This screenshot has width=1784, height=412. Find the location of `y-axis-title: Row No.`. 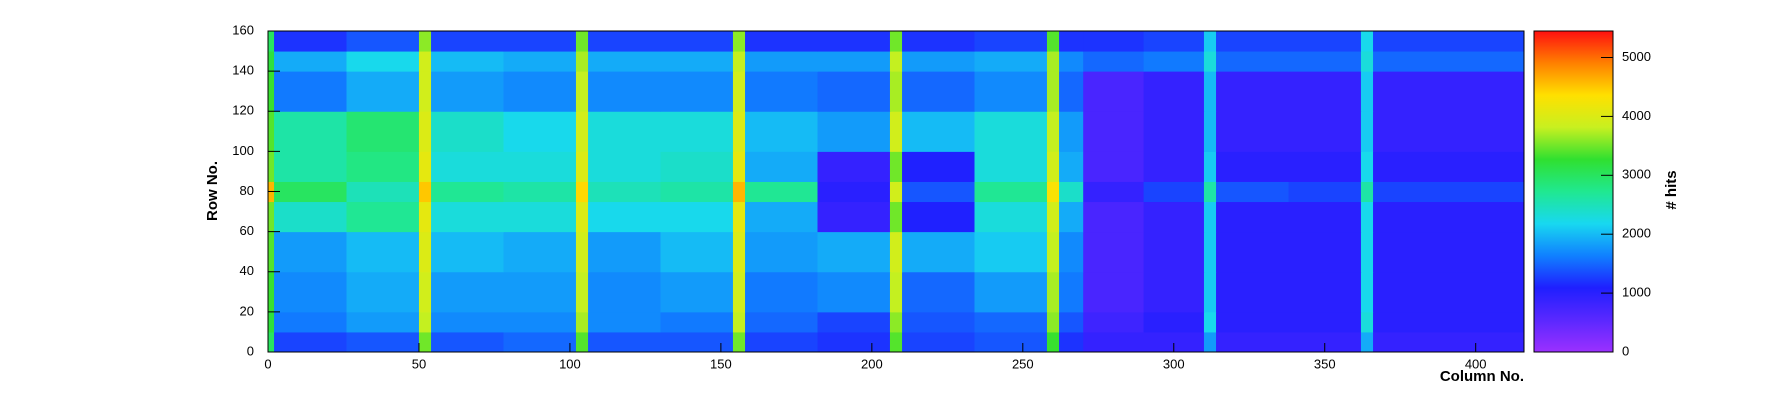

y-axis-title: Row No. is located at coordinates (212, 191).